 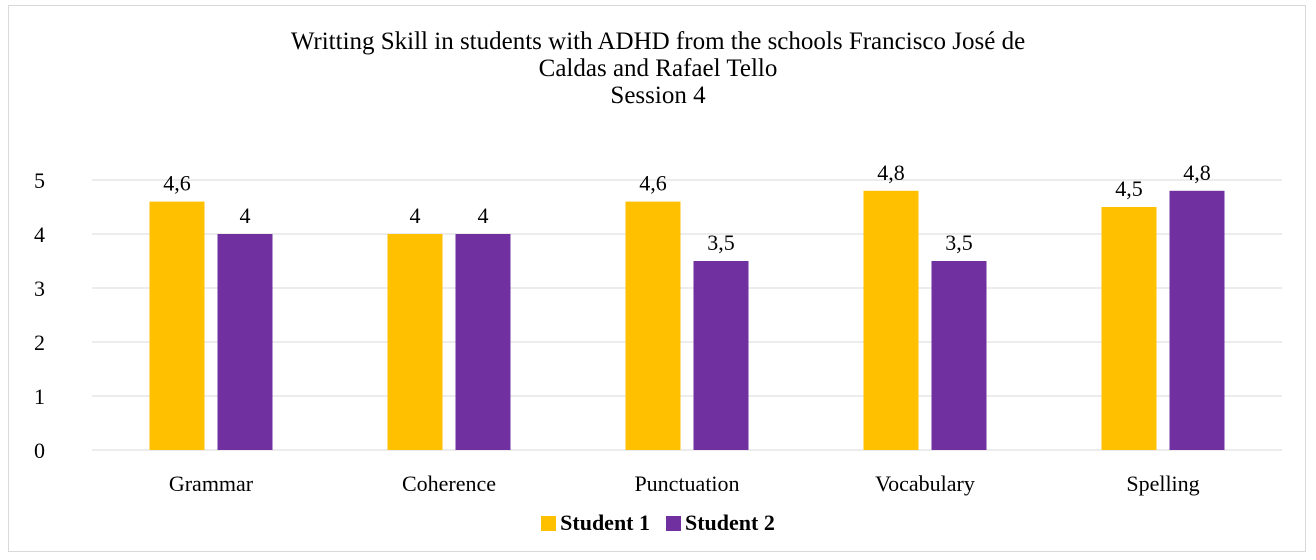 What do you see at coordinates (39, 288) in the screenshot?
I see `y-tick-label: 3` at bounding box center [39, 288].